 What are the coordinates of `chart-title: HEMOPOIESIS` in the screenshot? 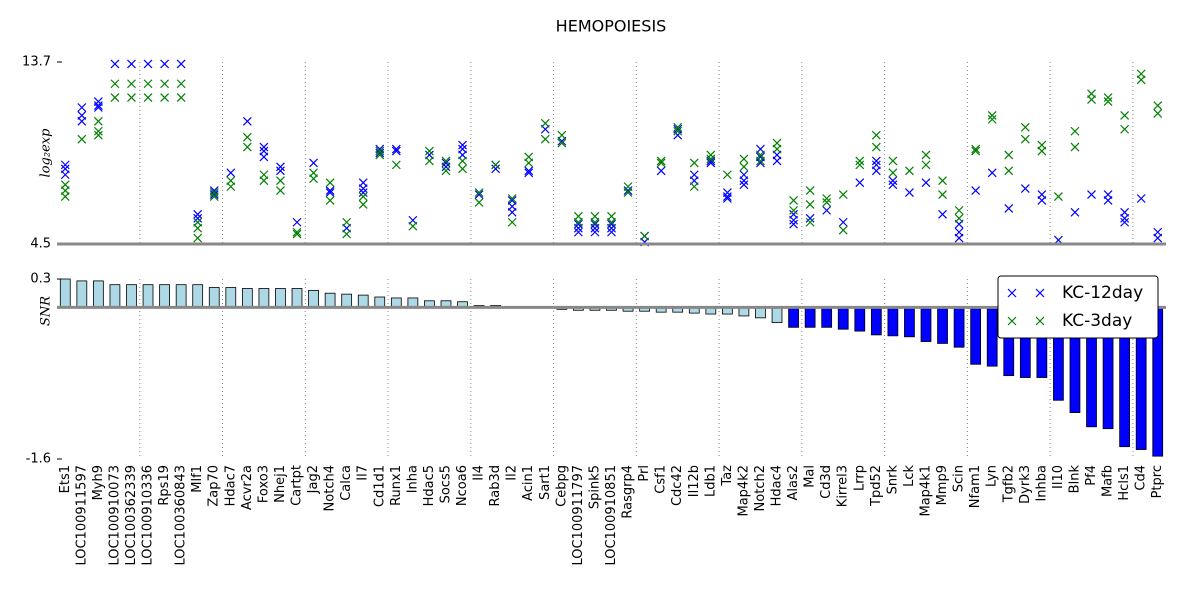 It's located at (611, 26).